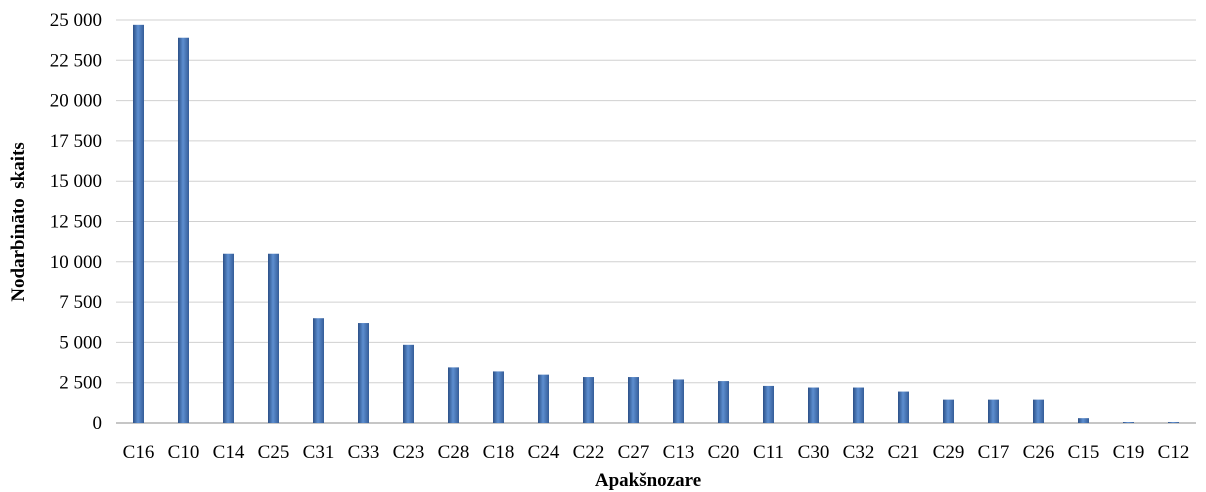 The image size is (1206, 492). What do you see at coordinates (589, 452) in the screenshot?
I see `x-tick-label: C22` at bounding box center [589, 452].